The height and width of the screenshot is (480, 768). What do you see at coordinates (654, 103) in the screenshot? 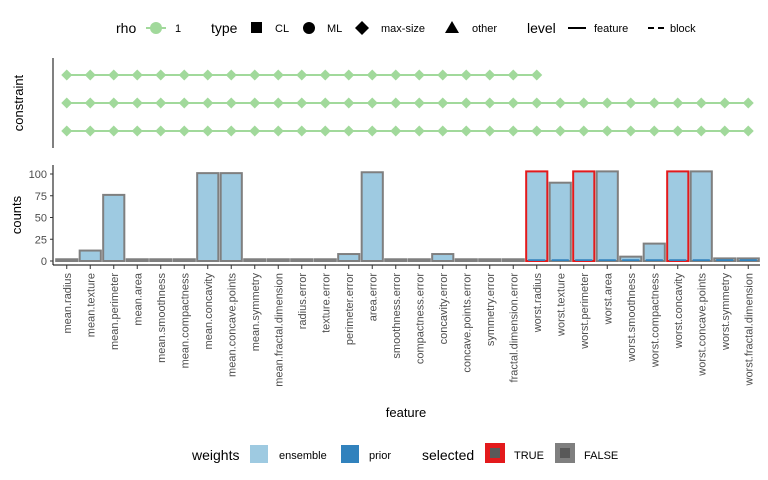
I see `constraint-point-r2-worst.compactness` at bounding box center [654, 103].